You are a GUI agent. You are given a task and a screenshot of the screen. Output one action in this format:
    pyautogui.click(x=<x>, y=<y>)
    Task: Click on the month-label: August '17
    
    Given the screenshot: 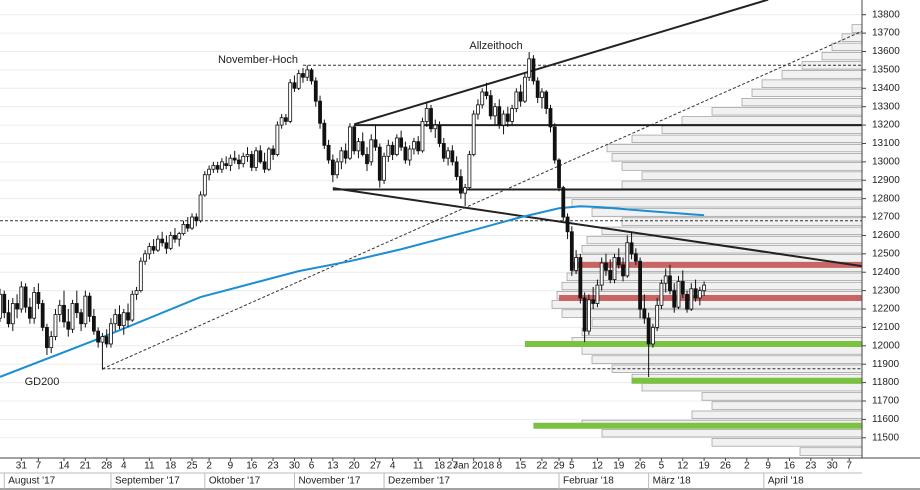 What is the action you would take?
    pyautogui.click(x=31, y=481)
    